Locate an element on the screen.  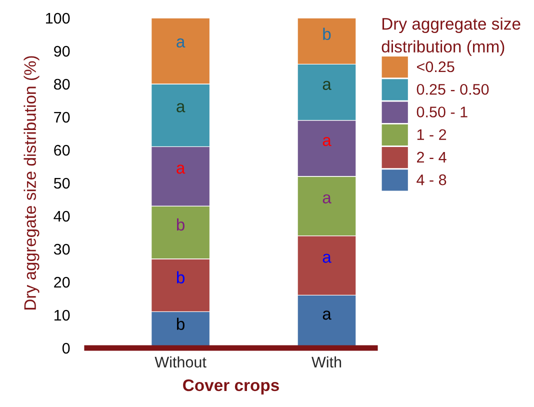
y-tick-label: 10 is located at coordinates (62, 315).